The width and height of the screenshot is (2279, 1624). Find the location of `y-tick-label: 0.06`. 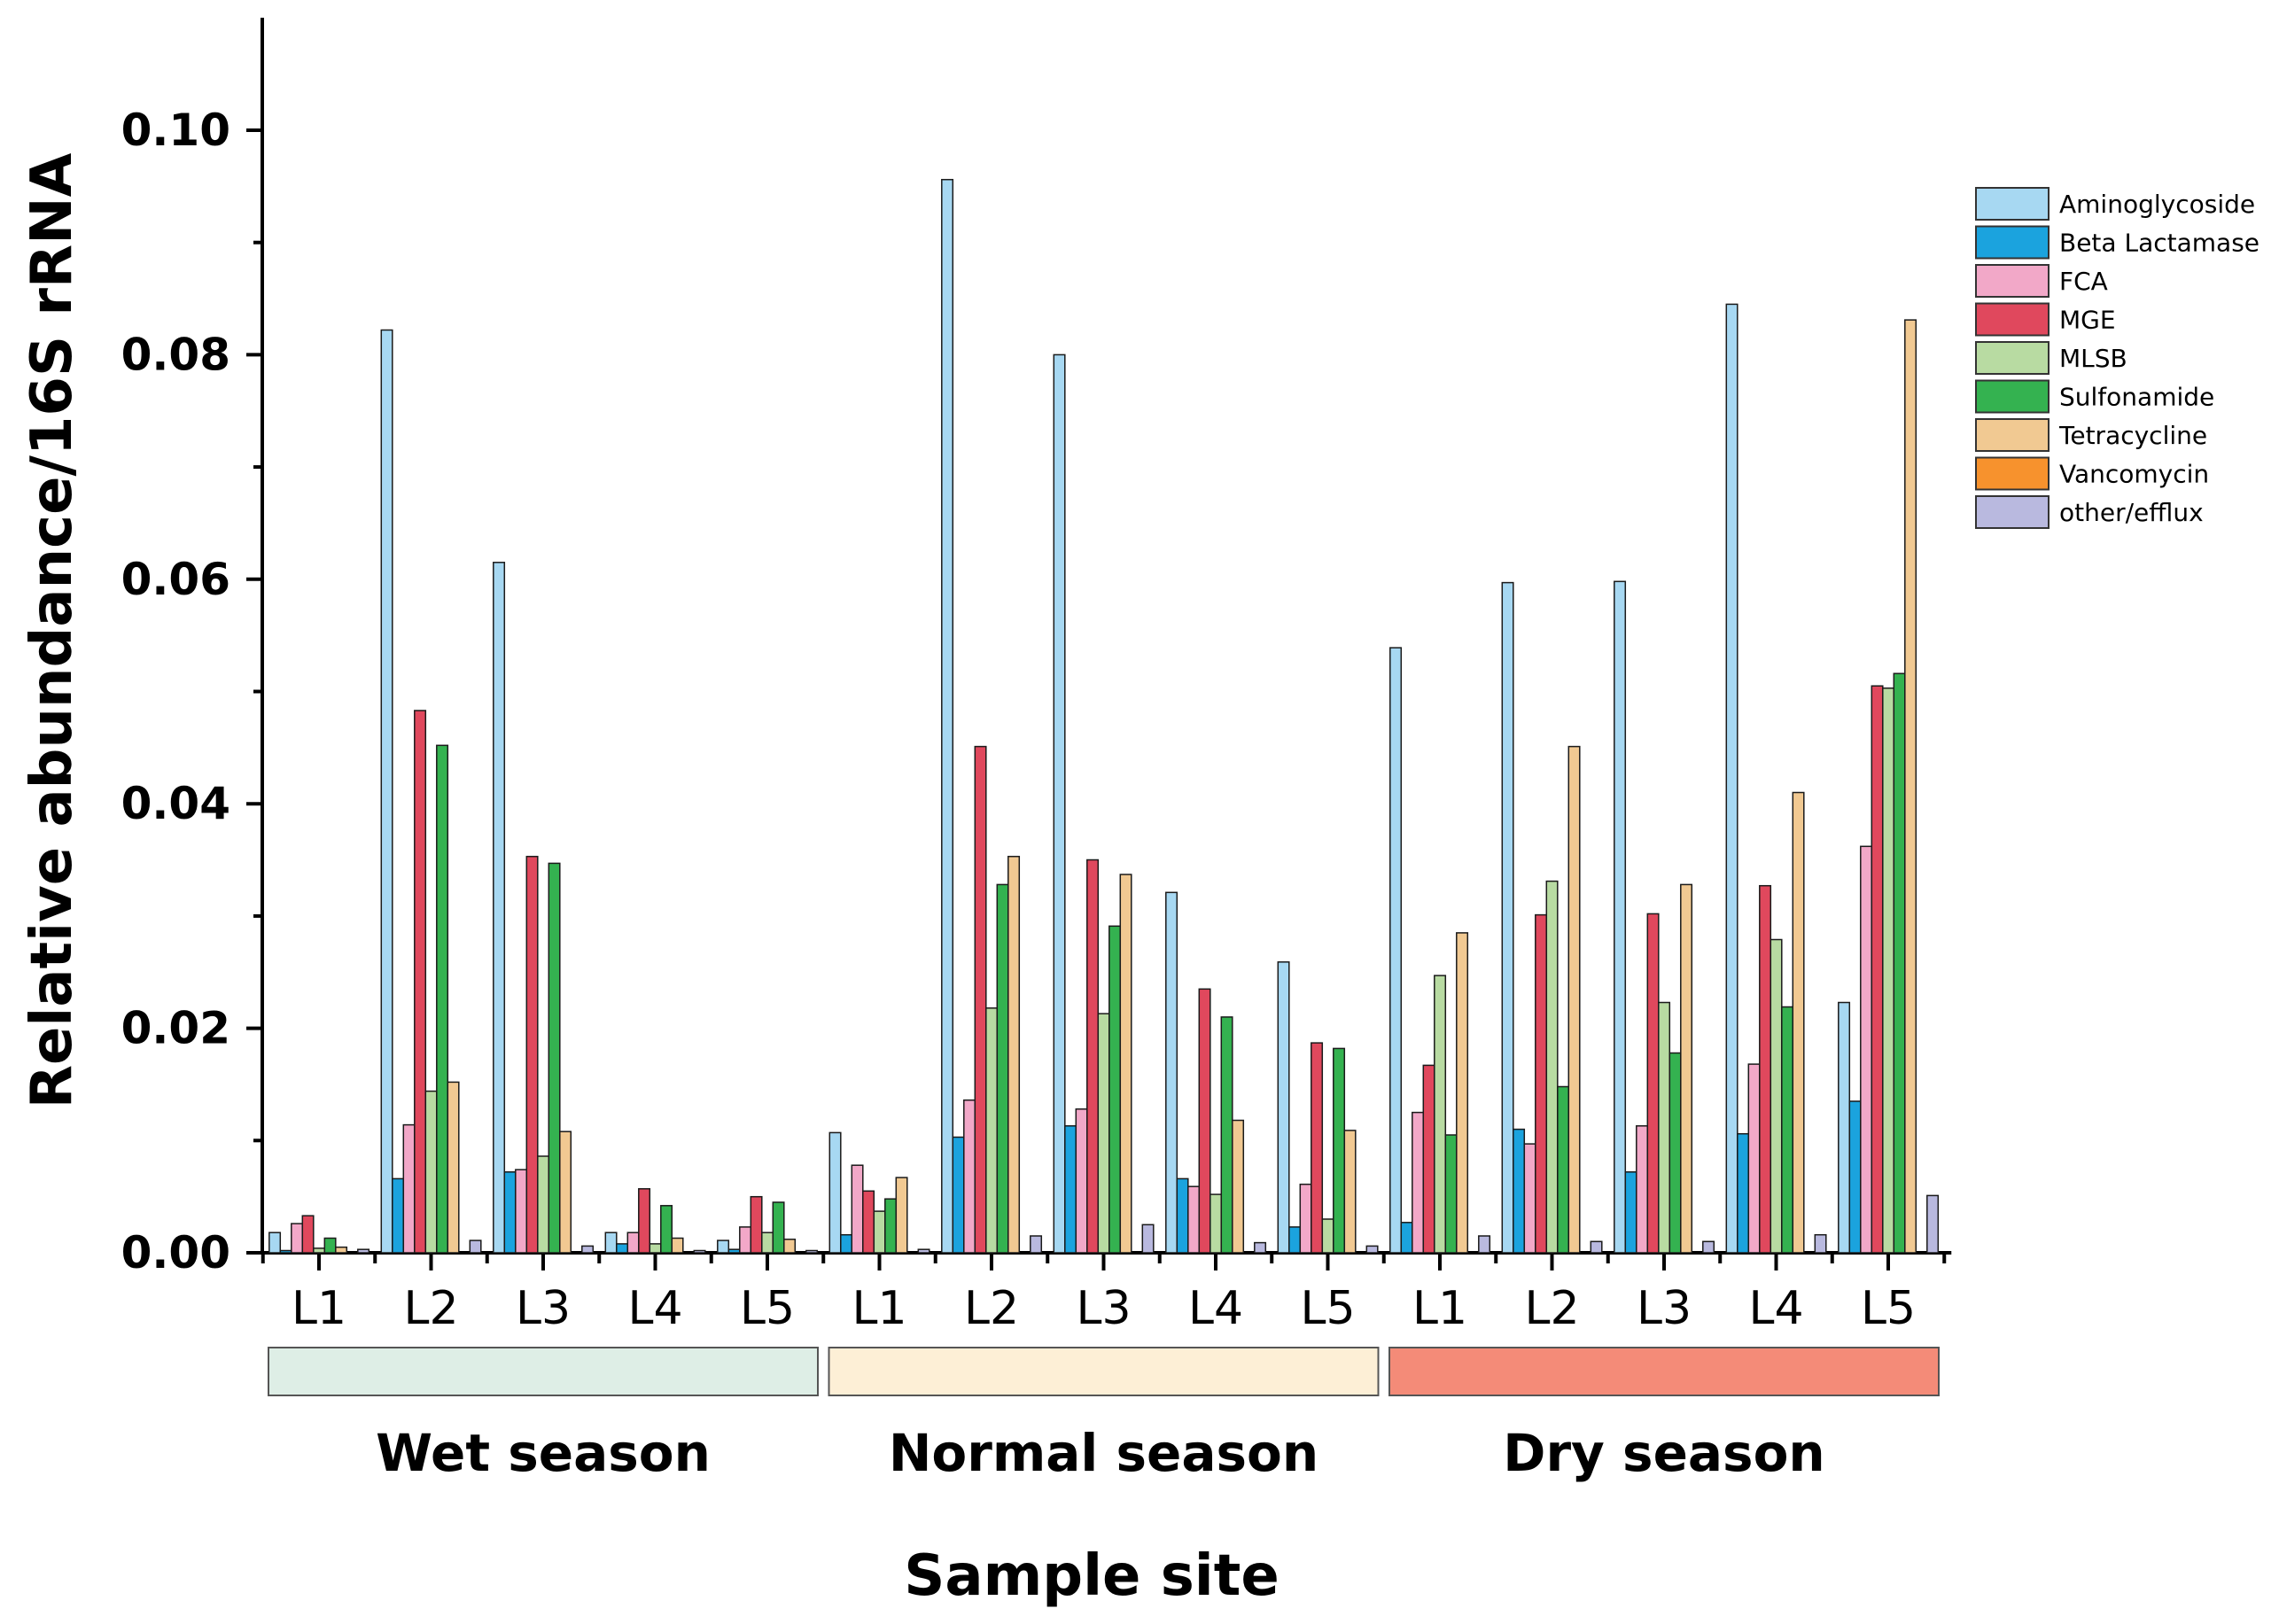

y-tick-label: 0.06 is located at coordinates (175, 580).